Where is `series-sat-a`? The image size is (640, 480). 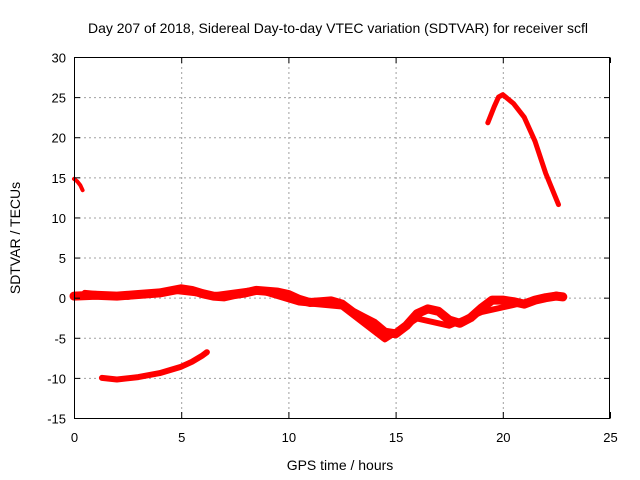
series-sat-a is located at coordinates (78, 184).